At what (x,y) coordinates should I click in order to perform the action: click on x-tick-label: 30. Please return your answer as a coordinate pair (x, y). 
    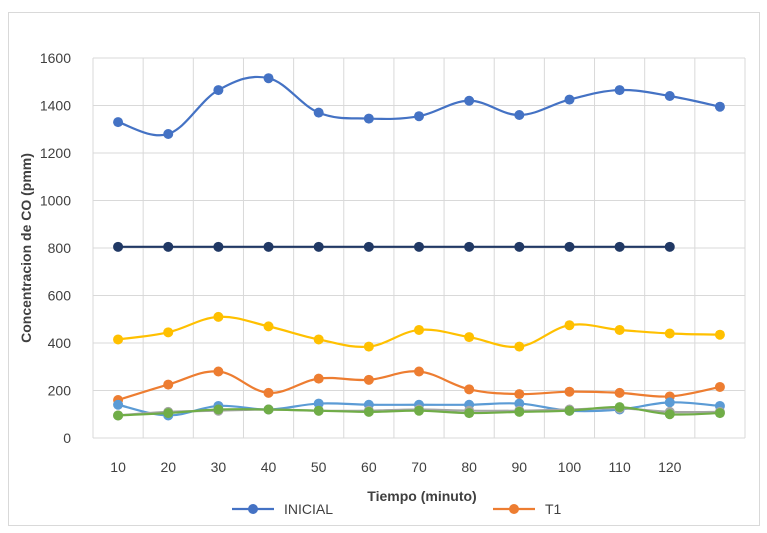
    Looking at the image, I should click on (219, 467).